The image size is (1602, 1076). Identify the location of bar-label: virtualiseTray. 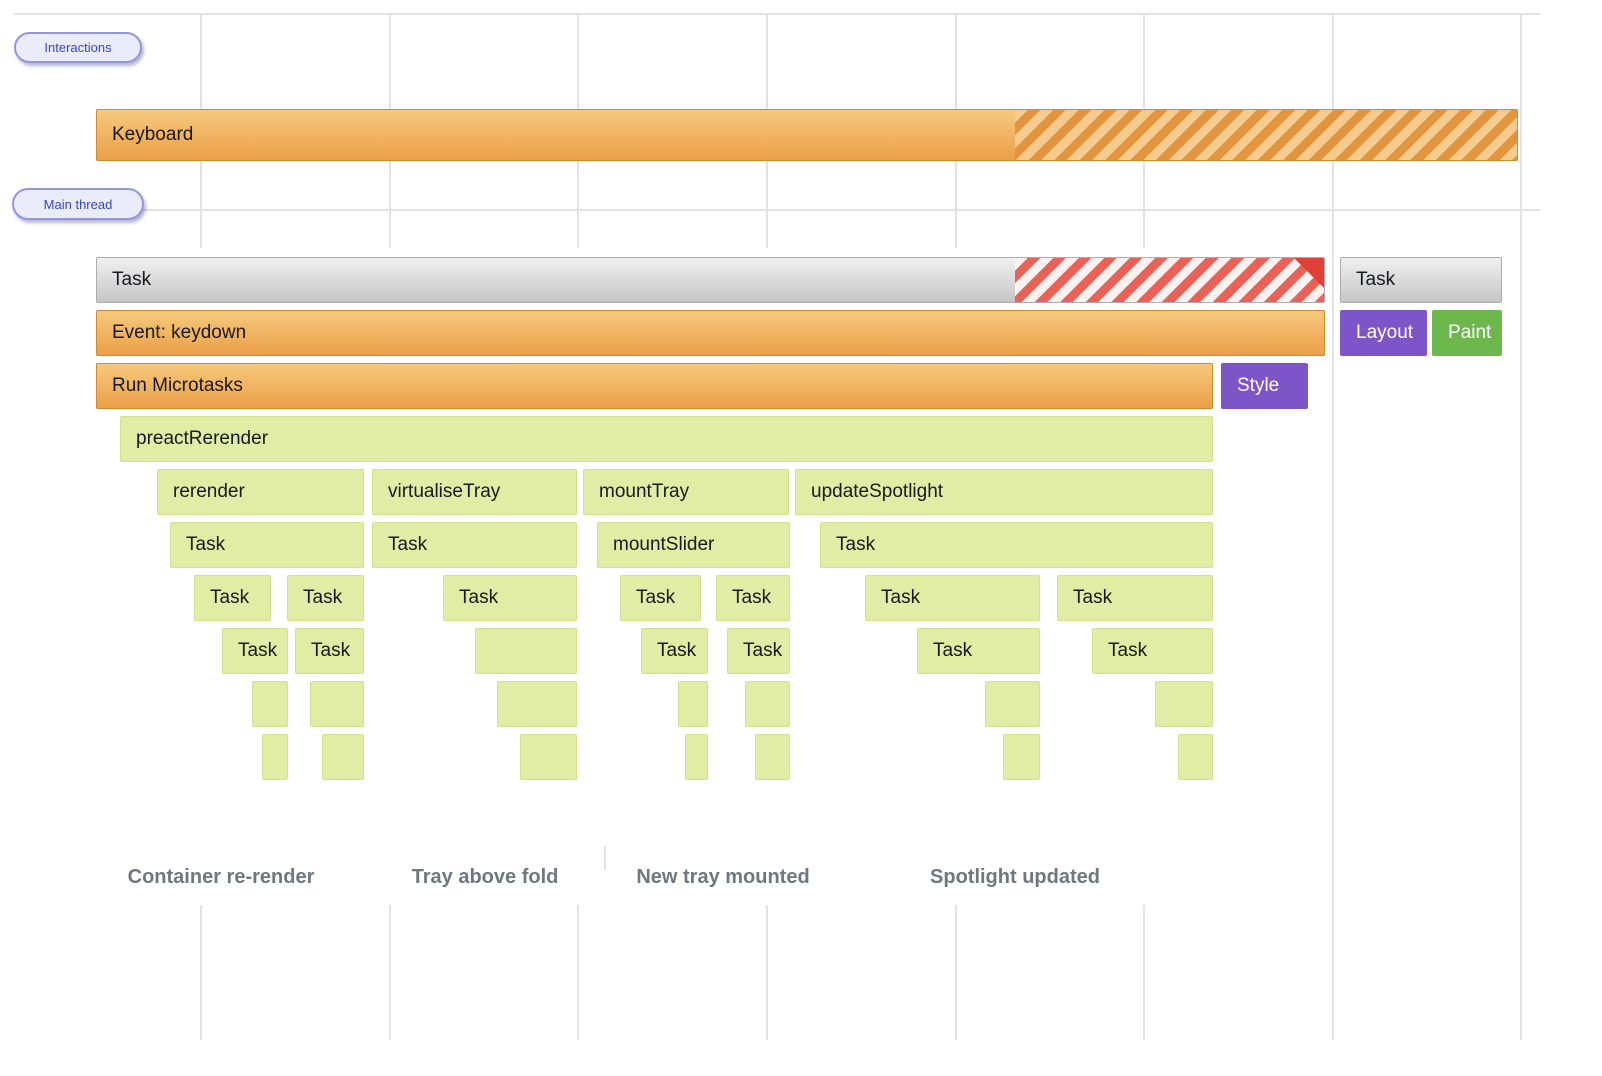
(444, 491).